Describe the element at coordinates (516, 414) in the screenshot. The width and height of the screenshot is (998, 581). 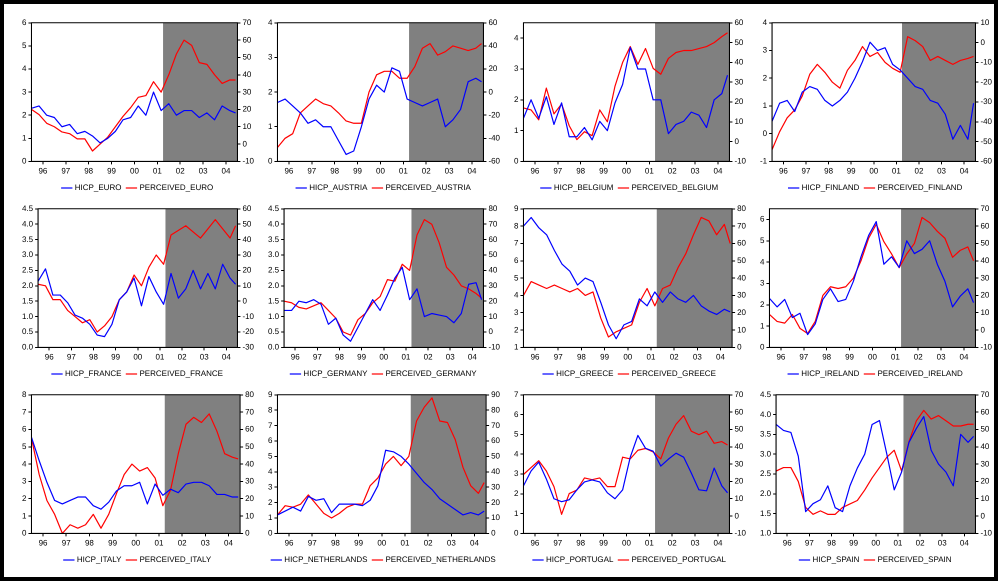
I see `y-tick-label: 6` at that location.